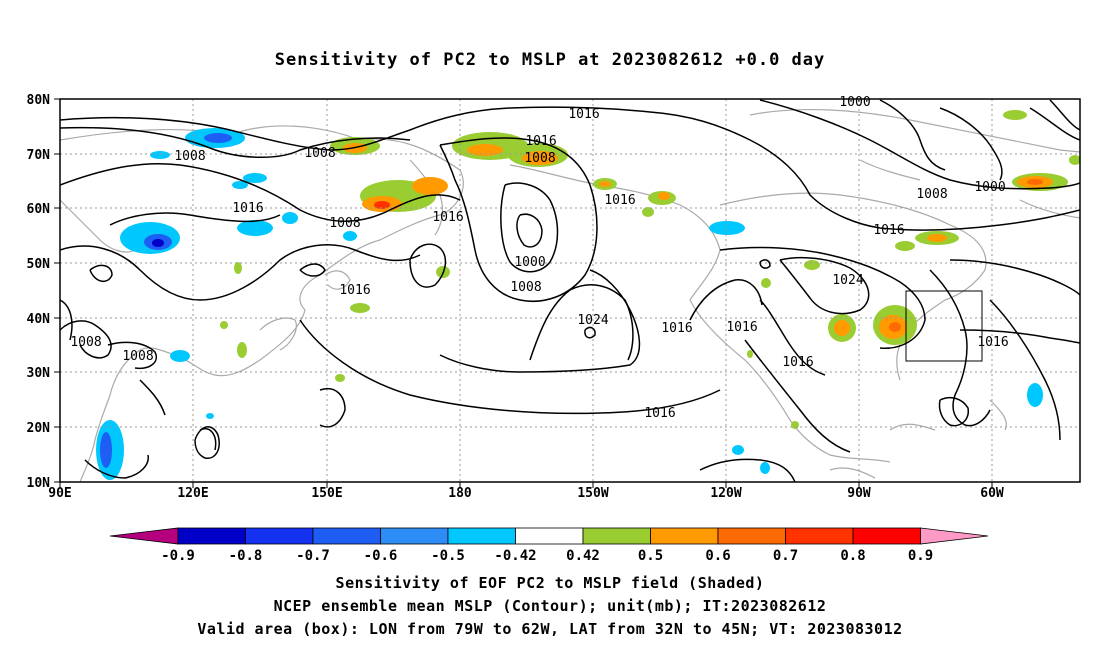  Describe the element at coordinates (650, 556) in the screenshot. I see `colorbar-label: 0.5` at that location.